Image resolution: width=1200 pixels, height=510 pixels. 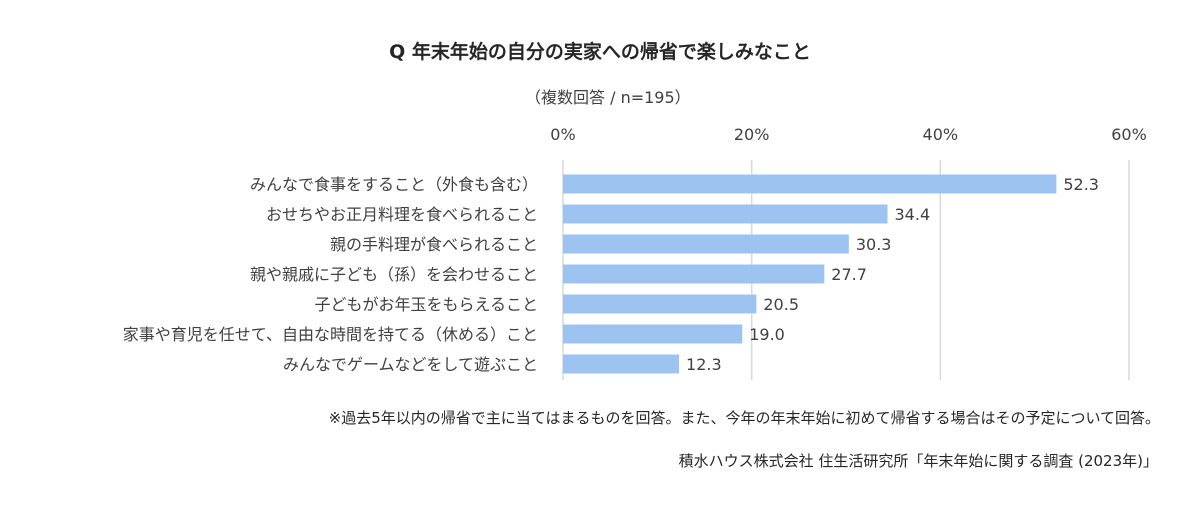 What do you see at coordinates (426, 304) in the screenshot?
I see `category-label: 子どもがお年玉をもらえること` at bounding box center [426, 304].